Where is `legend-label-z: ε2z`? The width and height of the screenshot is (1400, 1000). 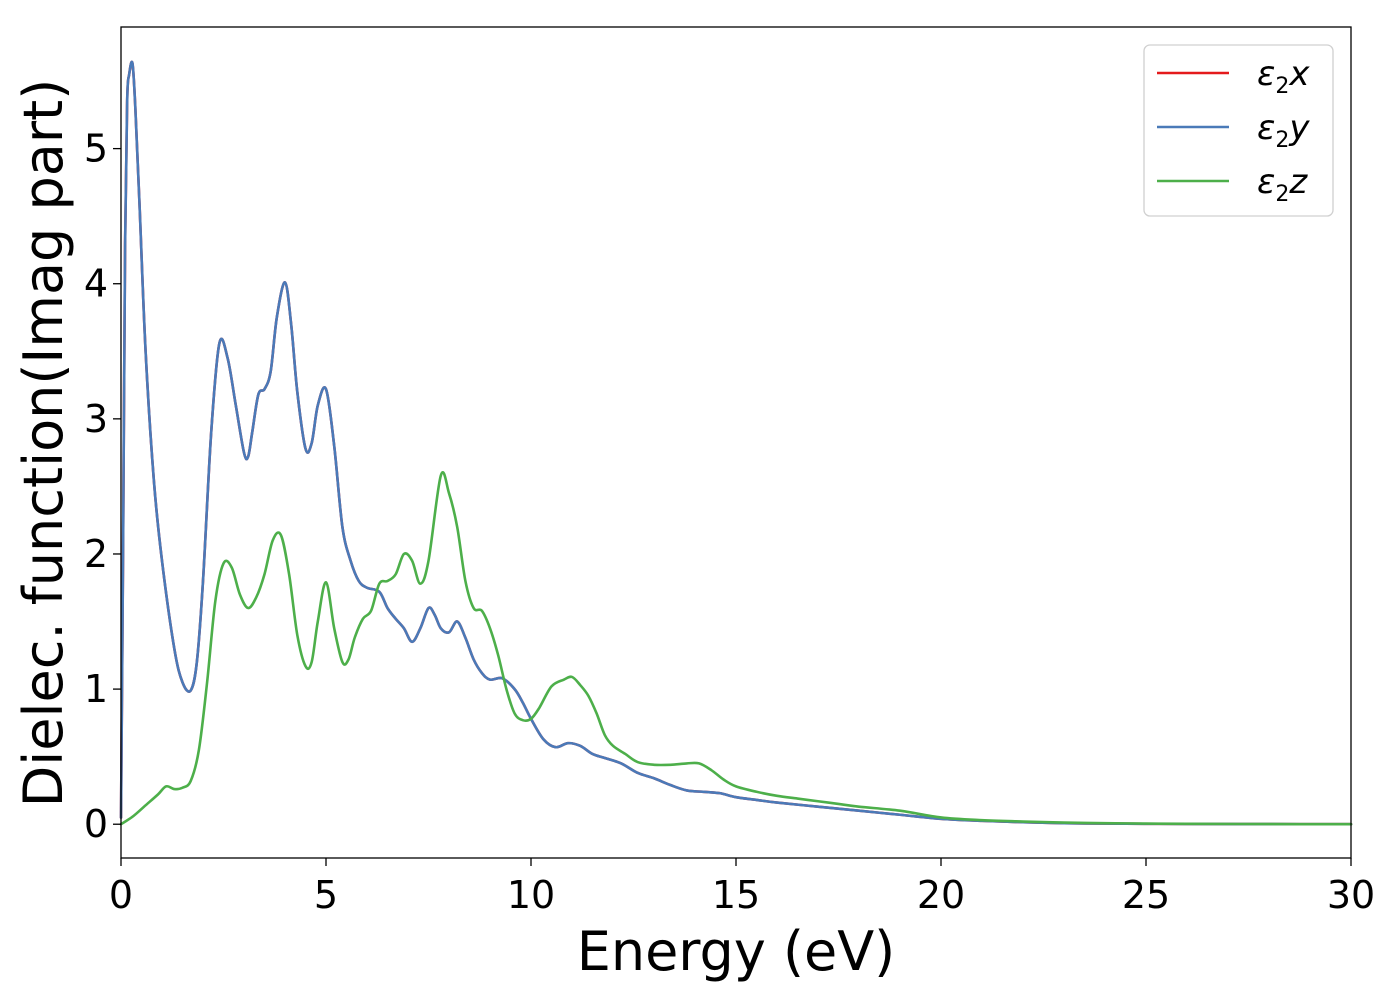
legend-label-z: ε2z is located at coordinates (1282, 184).